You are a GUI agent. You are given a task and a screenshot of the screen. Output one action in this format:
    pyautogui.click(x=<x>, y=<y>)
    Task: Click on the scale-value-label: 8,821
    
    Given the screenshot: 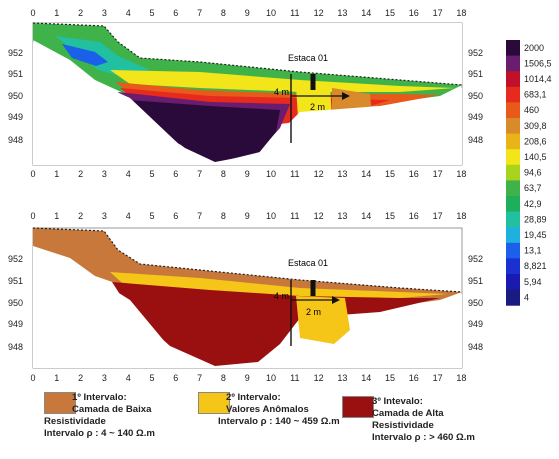 What is the action you would take?
    pyautogui.click(x=535, y=266)
    